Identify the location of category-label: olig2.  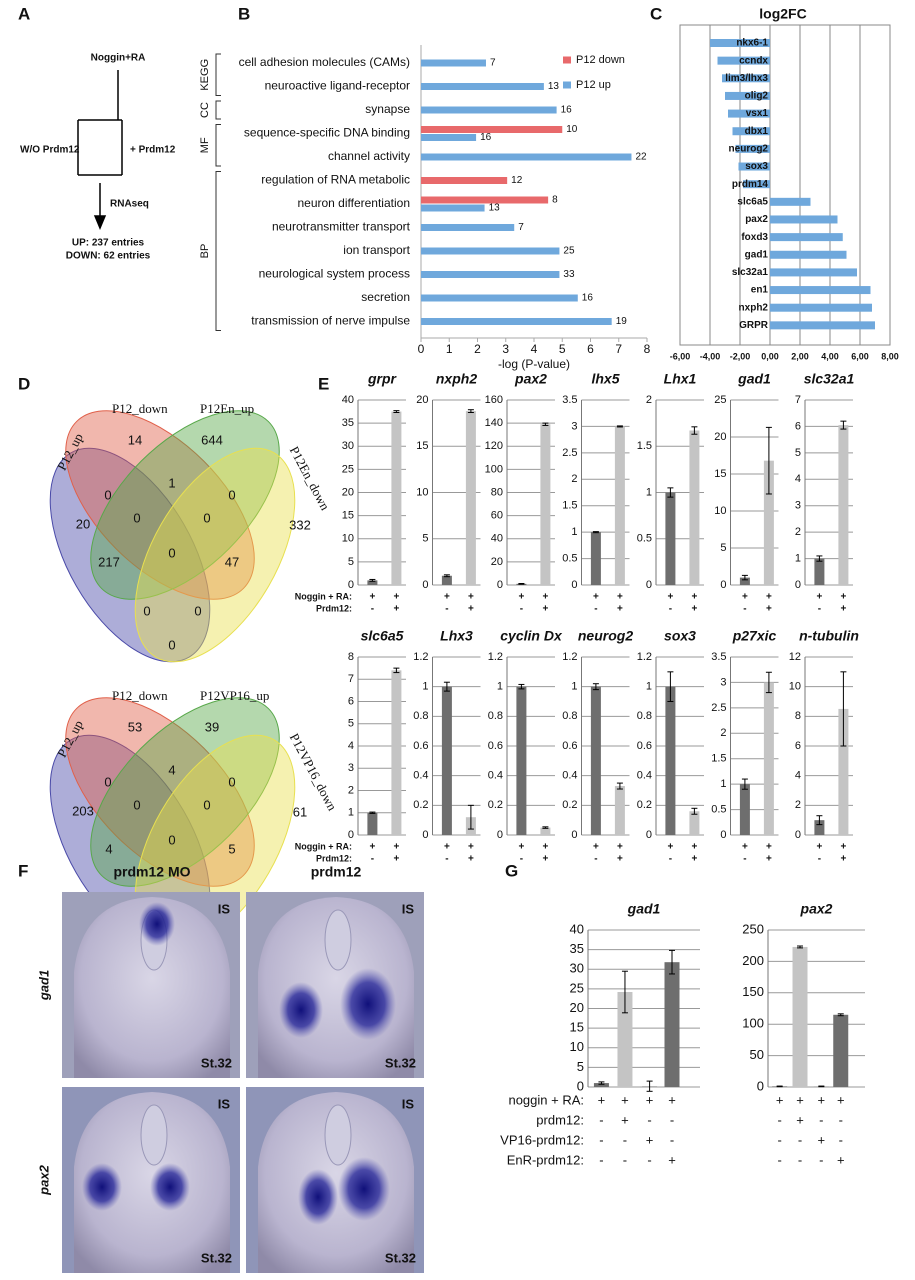
(757, 96).